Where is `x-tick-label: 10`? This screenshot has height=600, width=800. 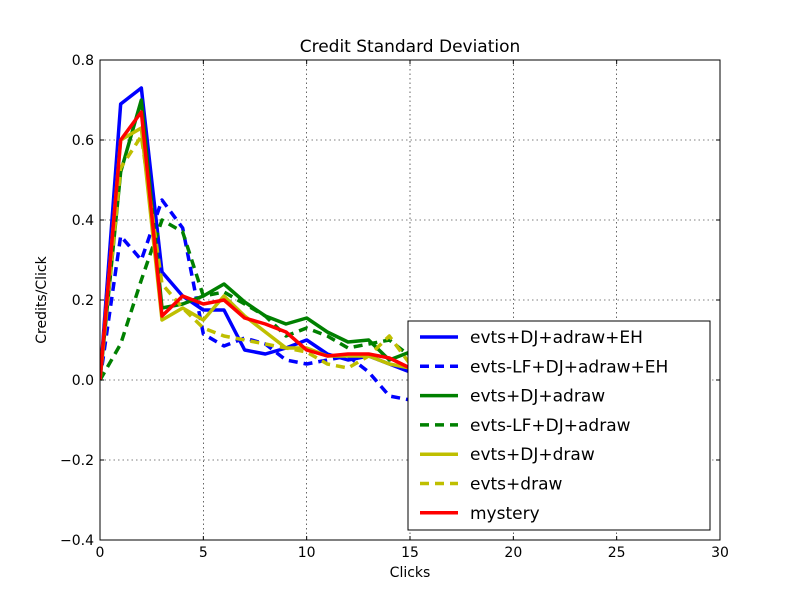
x-tick-label: 10 is located at coordinates (307, 553).